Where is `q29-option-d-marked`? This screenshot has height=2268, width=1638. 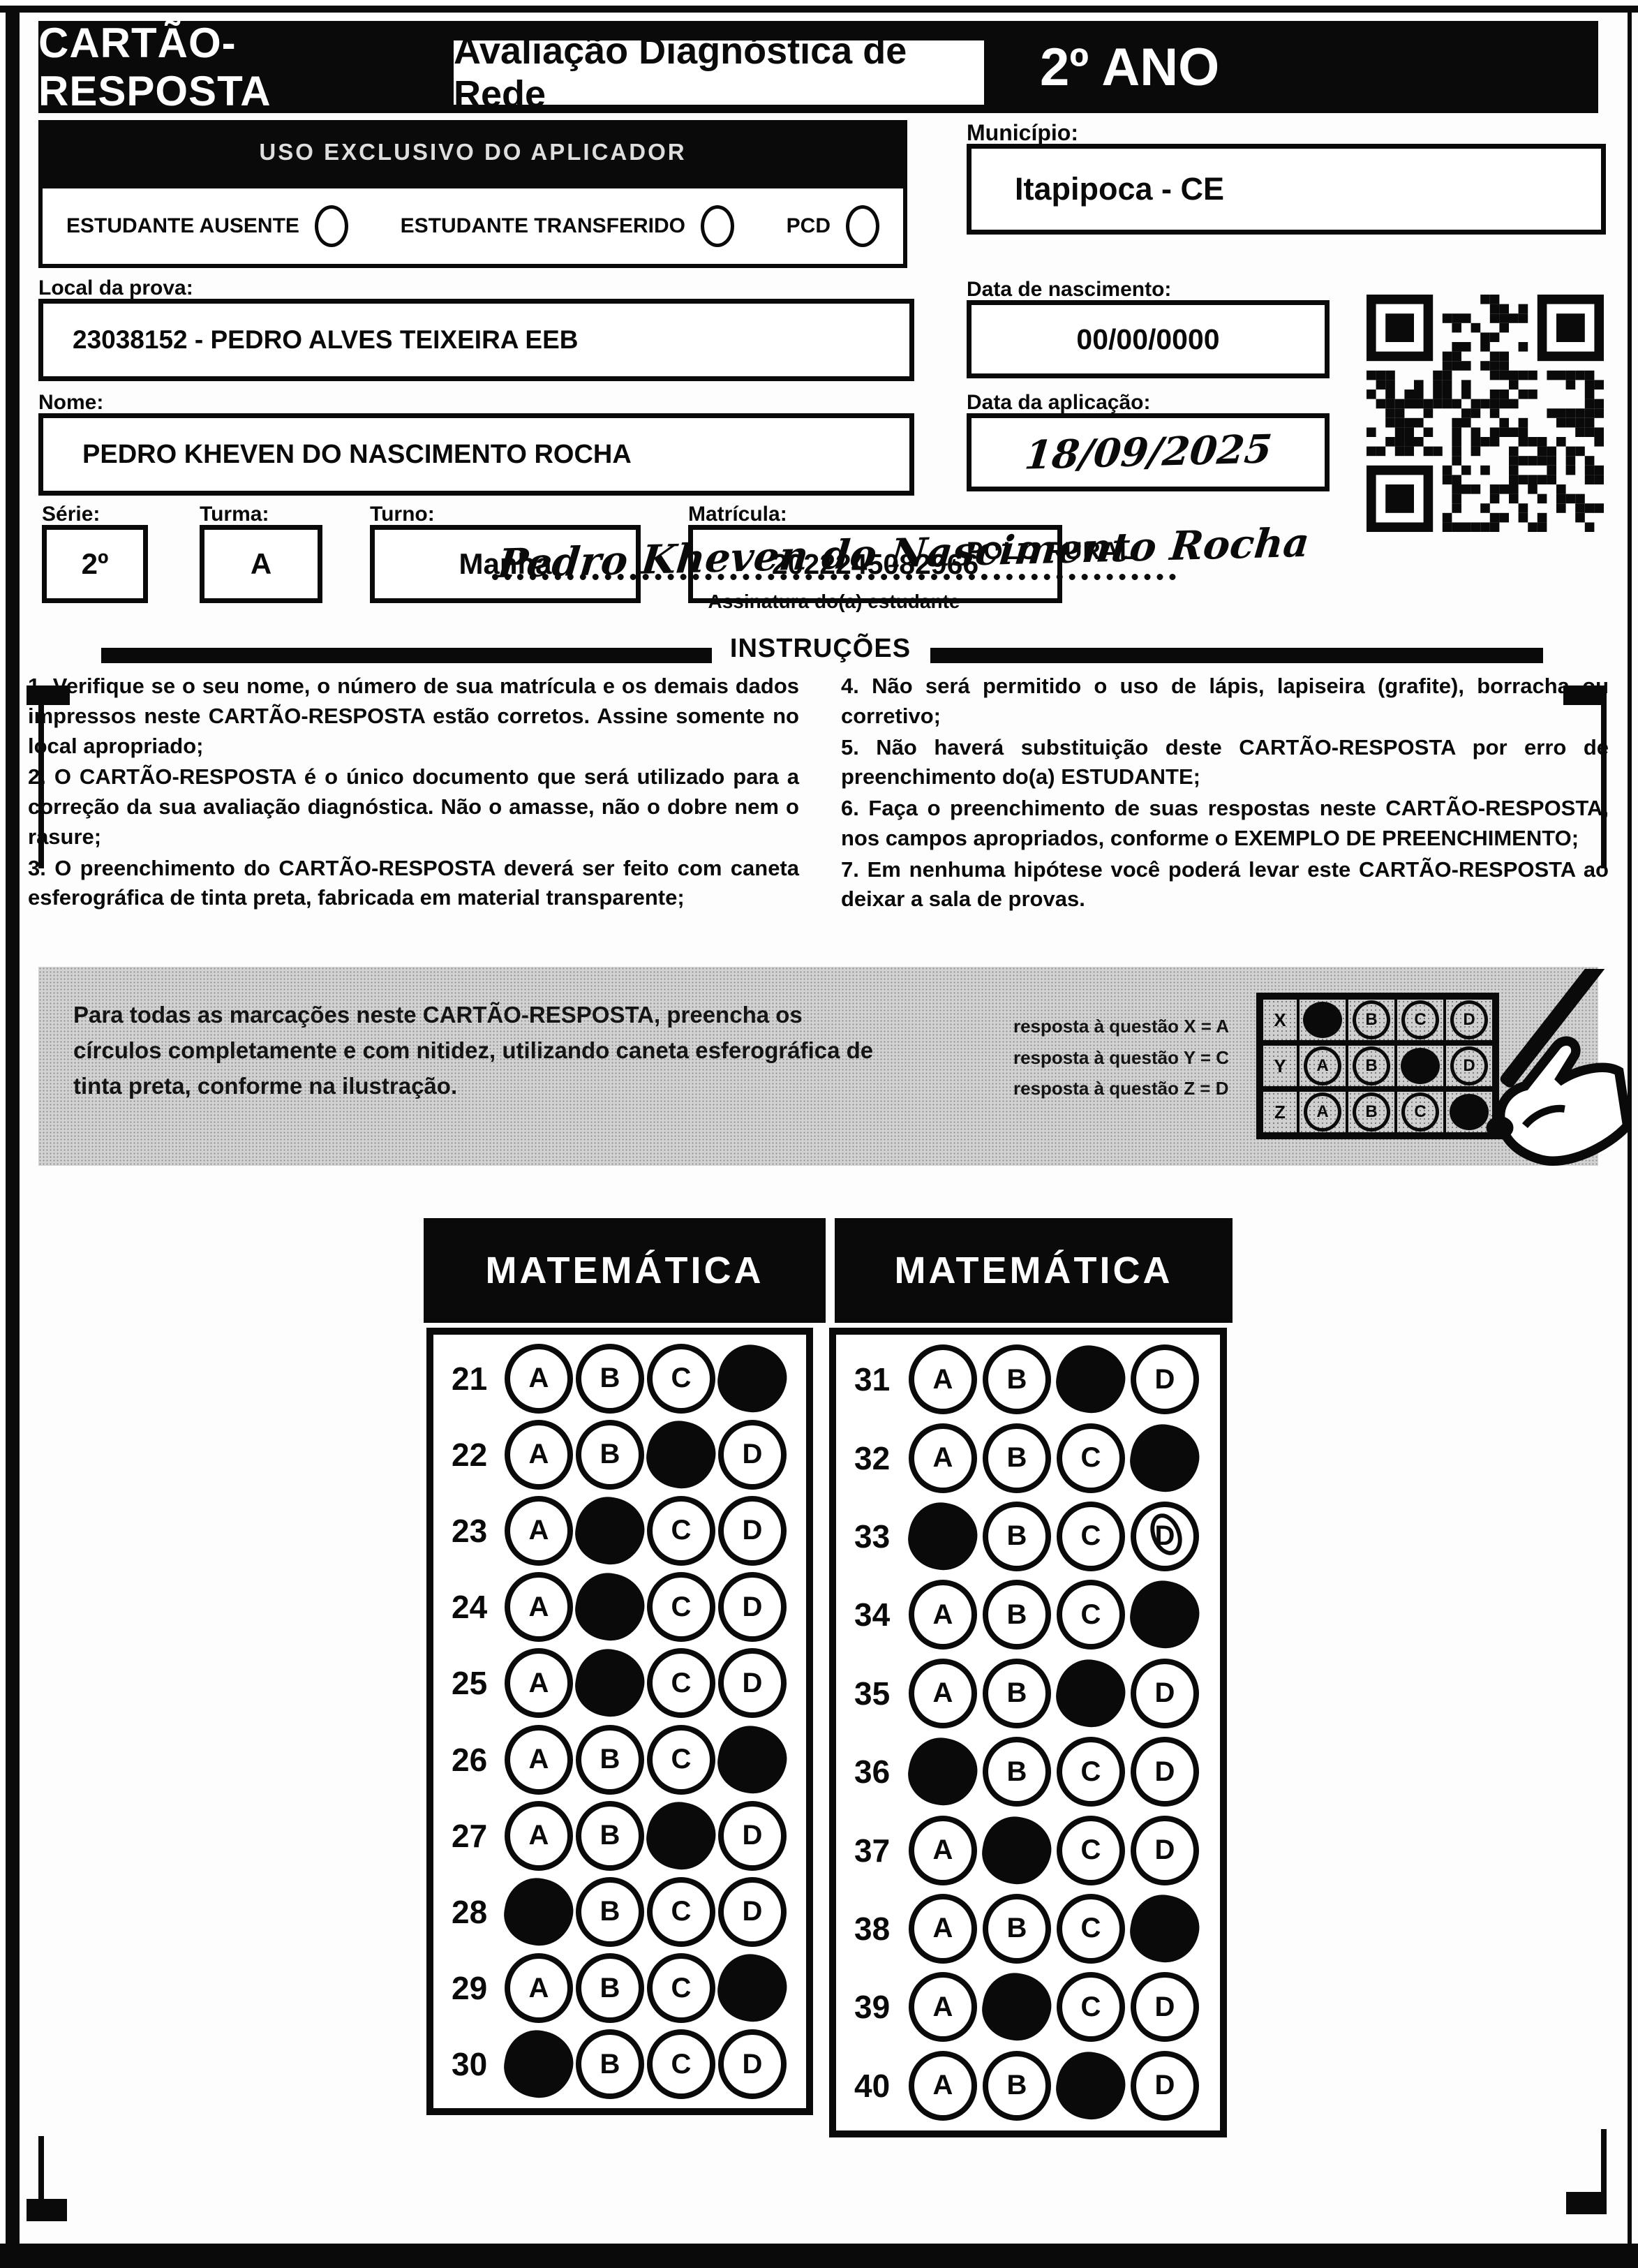 q29-option-d-marked is located at coordinates (752, 1988).